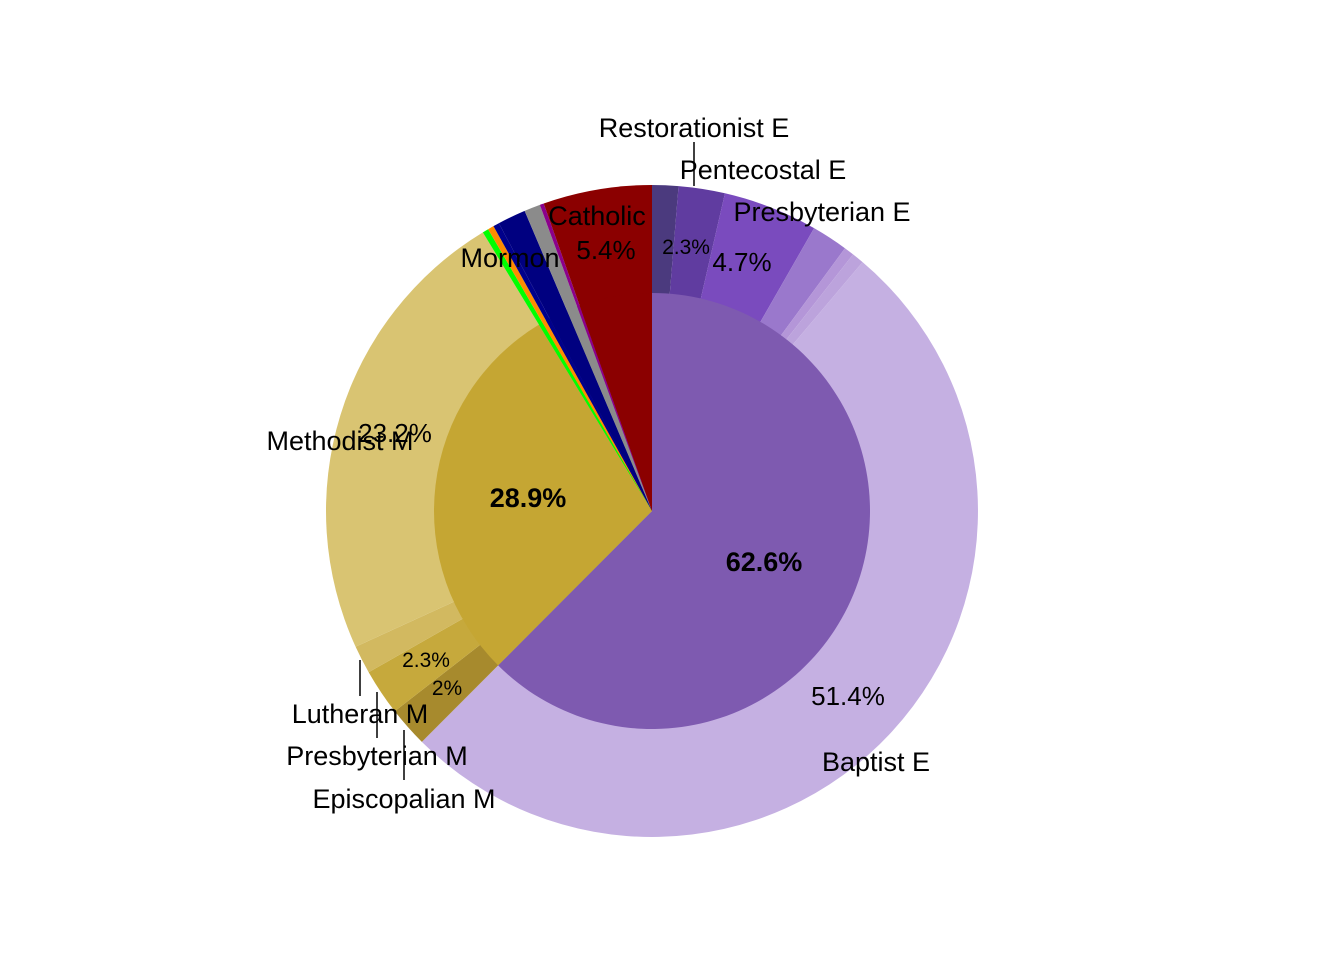  What do you see at coordinates (686, 247) in the screenshot?
I see `data-label-restorationist-e: 2.3%` at bounding box center [686, 247].